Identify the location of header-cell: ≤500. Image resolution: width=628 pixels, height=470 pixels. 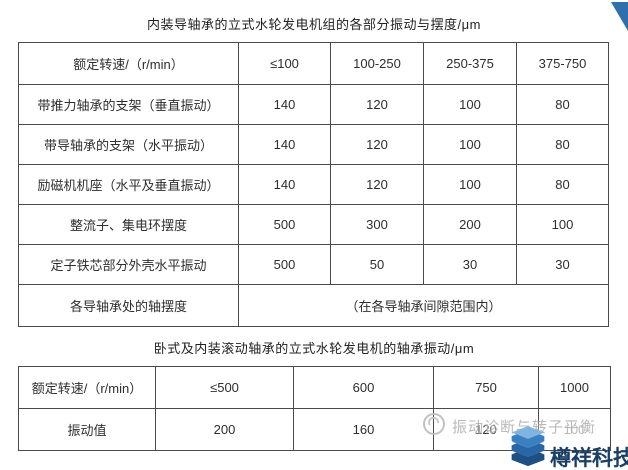
(224, 387).